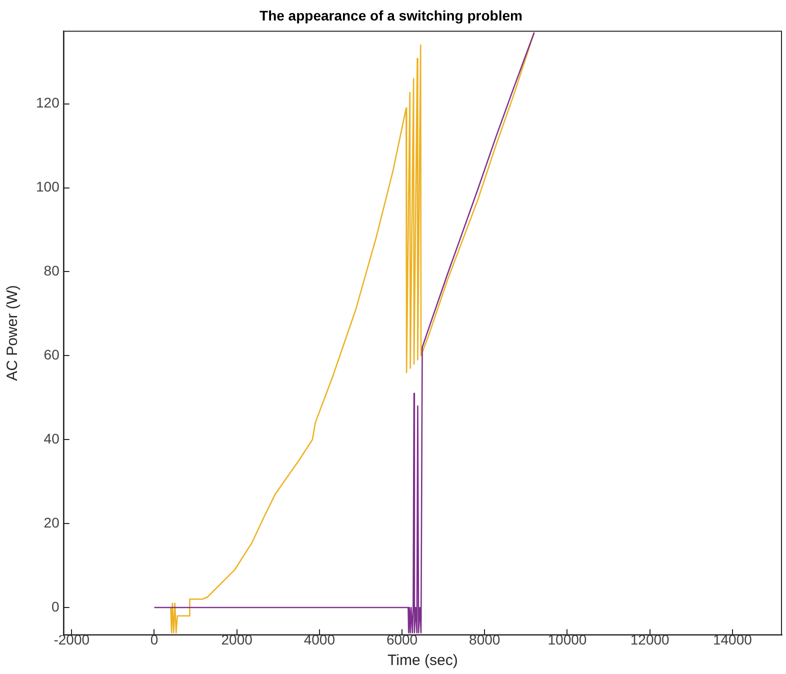  What do you see at coordinates (52, 438) in the screenshot?
I see `y-tick-label: 40` at bounding box center [52, 438].